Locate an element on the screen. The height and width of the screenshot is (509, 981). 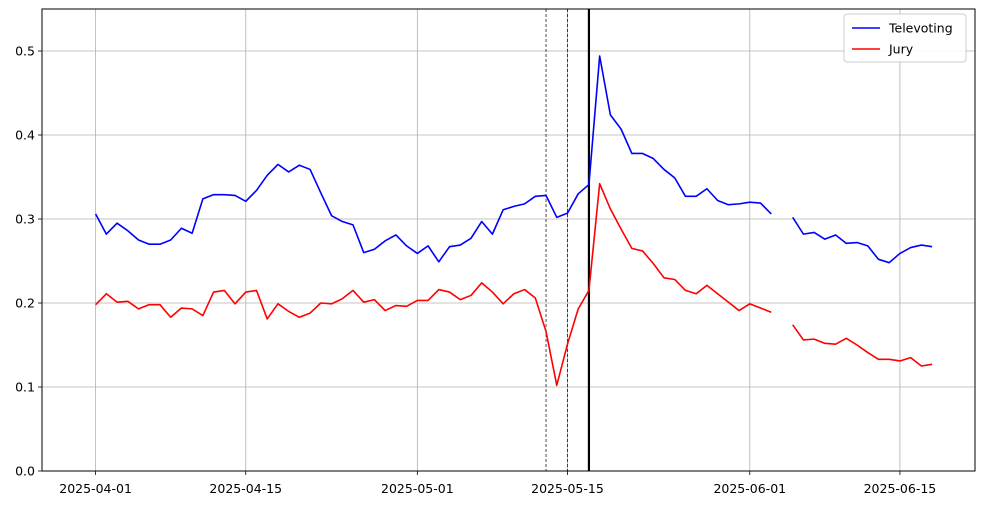
x-tick-label: 2025-04-15 is located at coordinates (245, 488).